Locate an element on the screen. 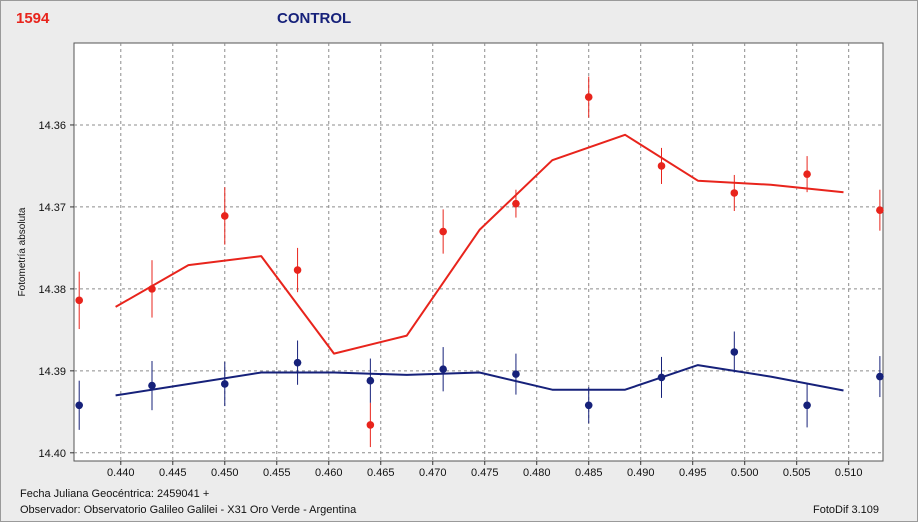 This screenshot has width=918, height=522. x-tick-label: 0.490 is located at coordinates (641, 473).